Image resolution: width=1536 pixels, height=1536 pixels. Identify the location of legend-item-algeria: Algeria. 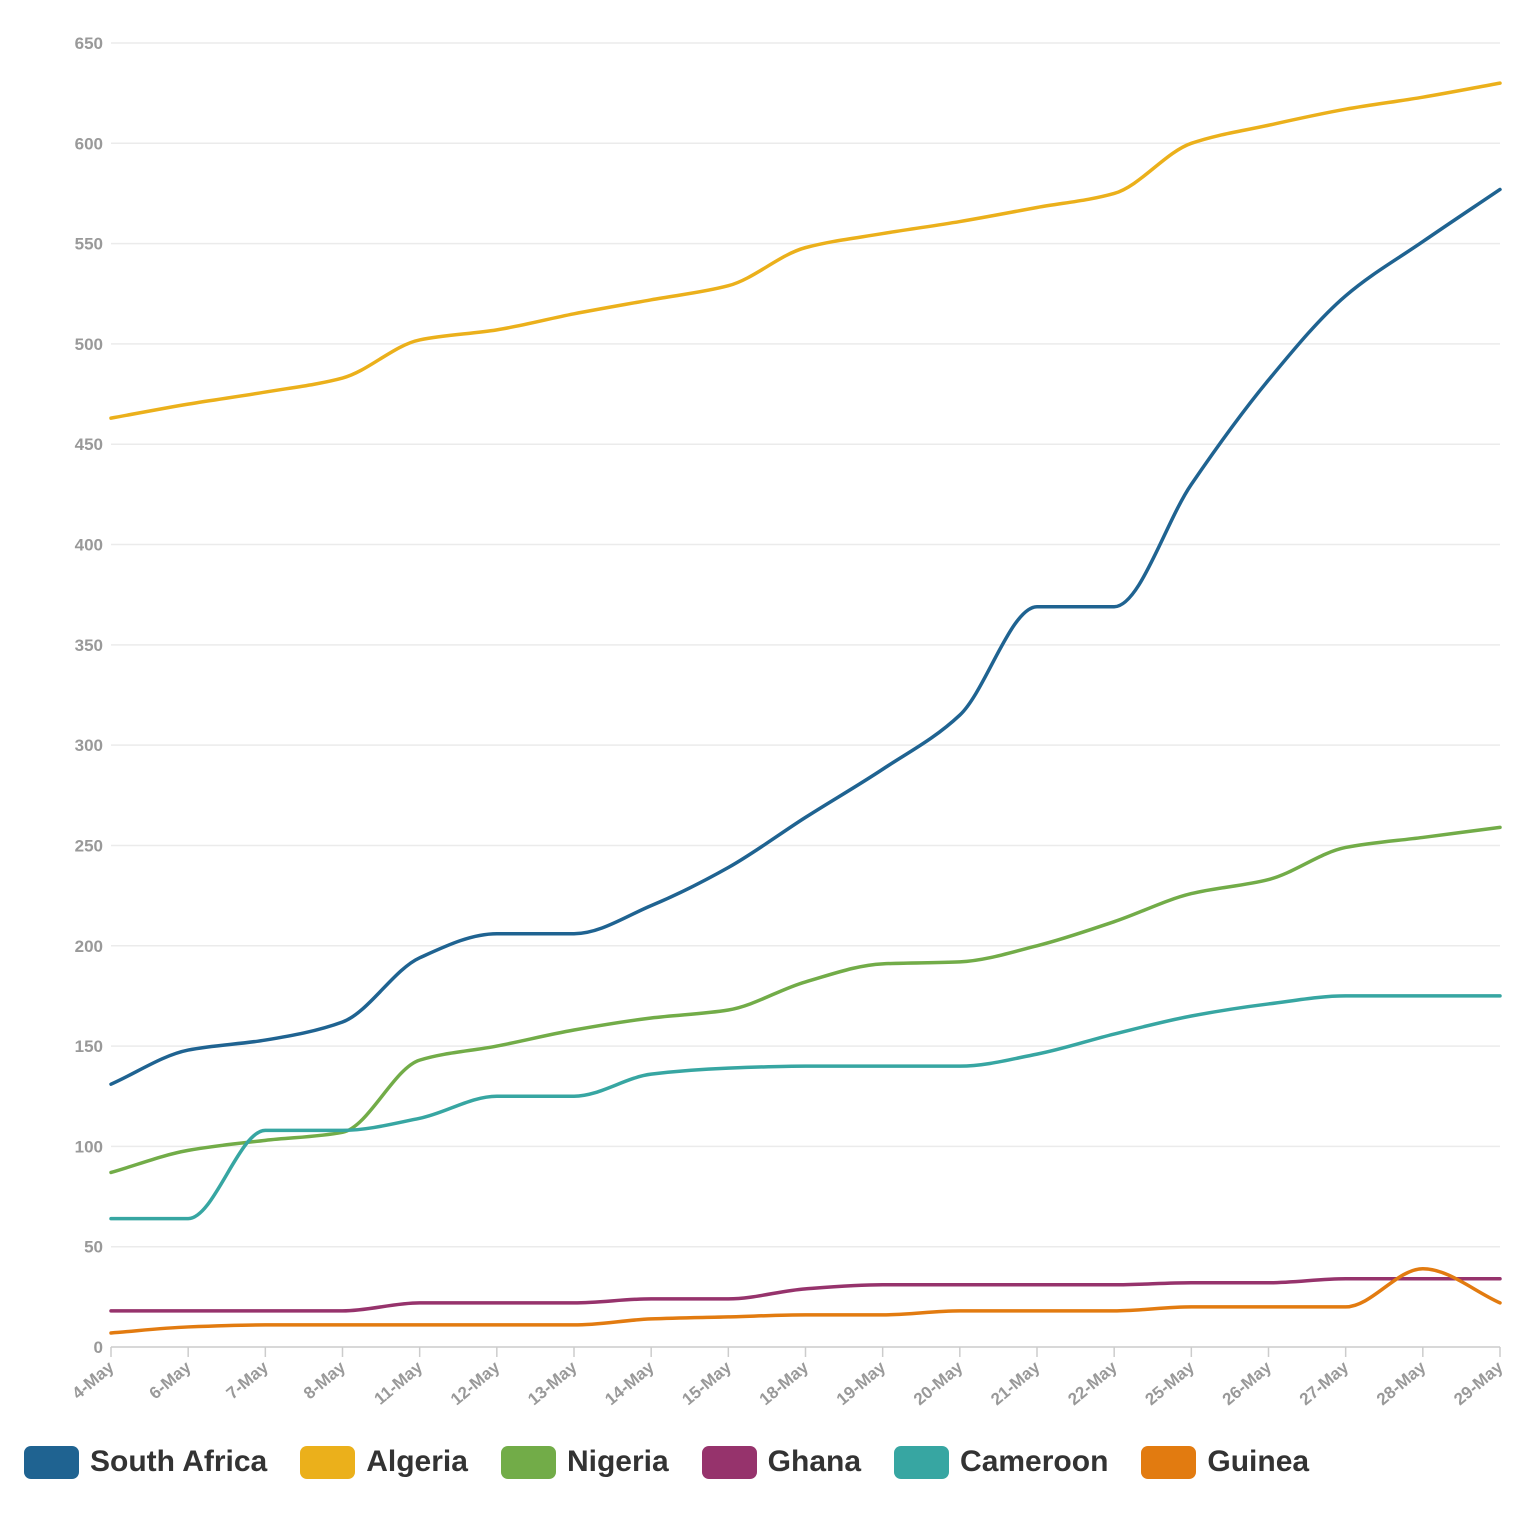
(384, 1462).